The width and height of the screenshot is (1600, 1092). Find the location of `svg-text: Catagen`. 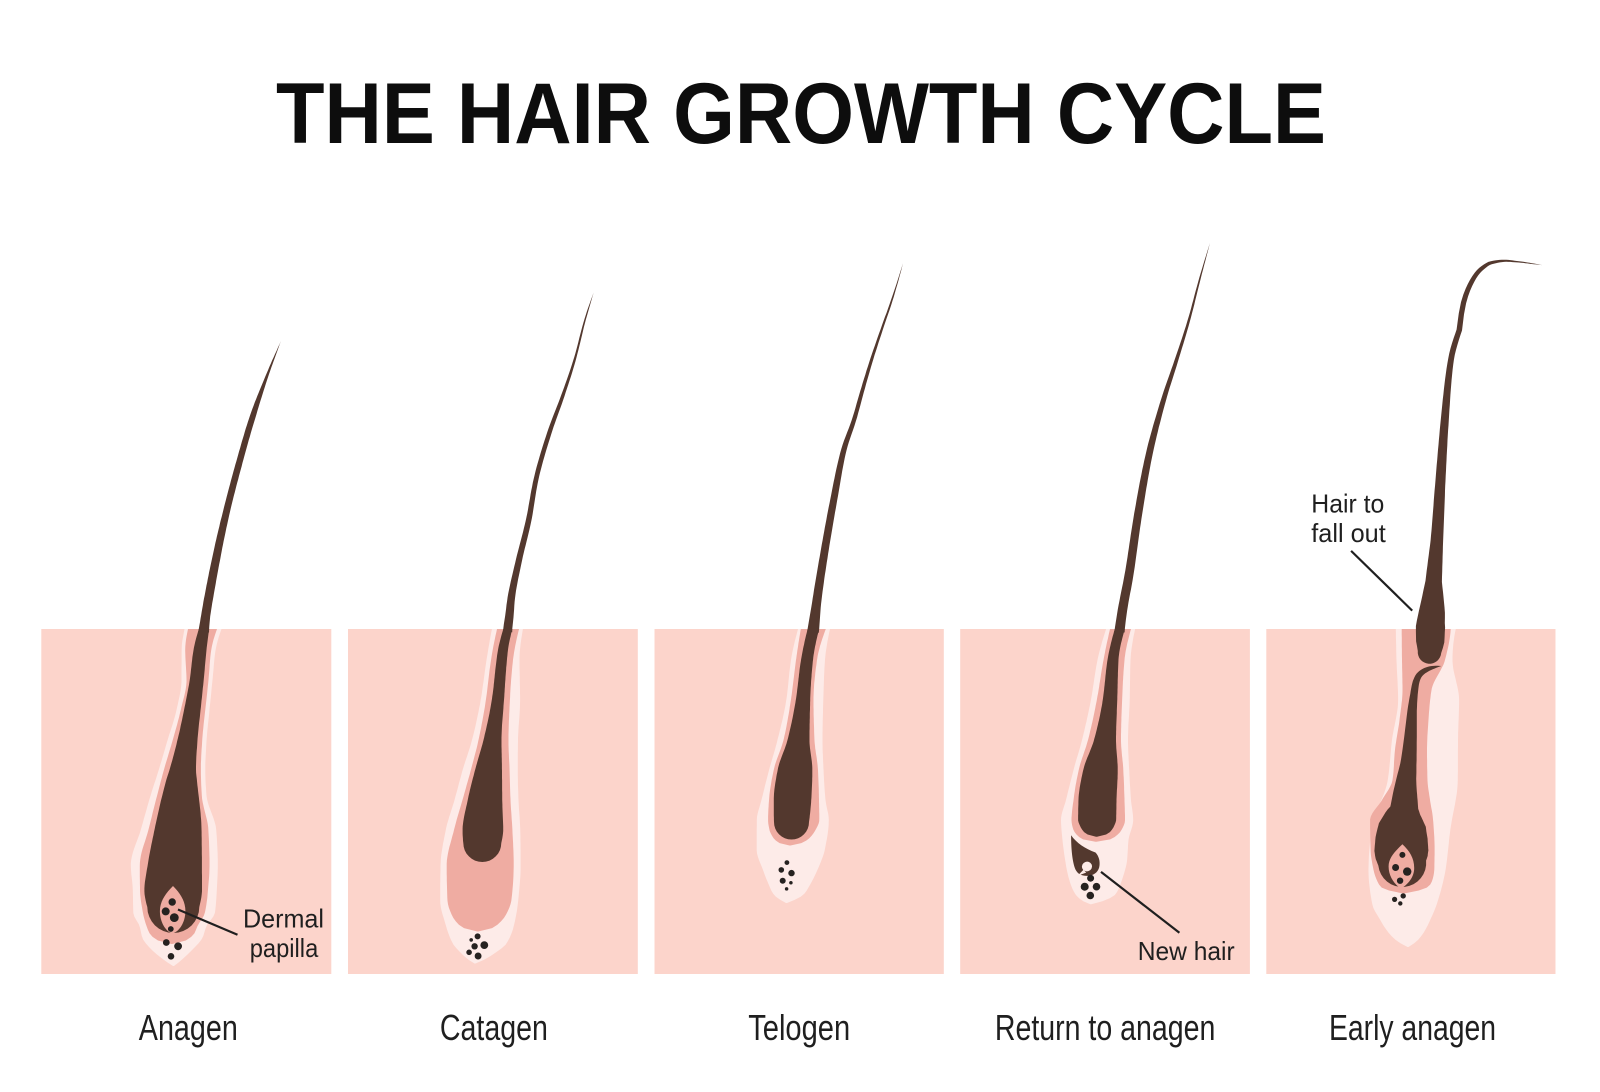

svg-text: Catagen is located at coordinates (494, 1027).